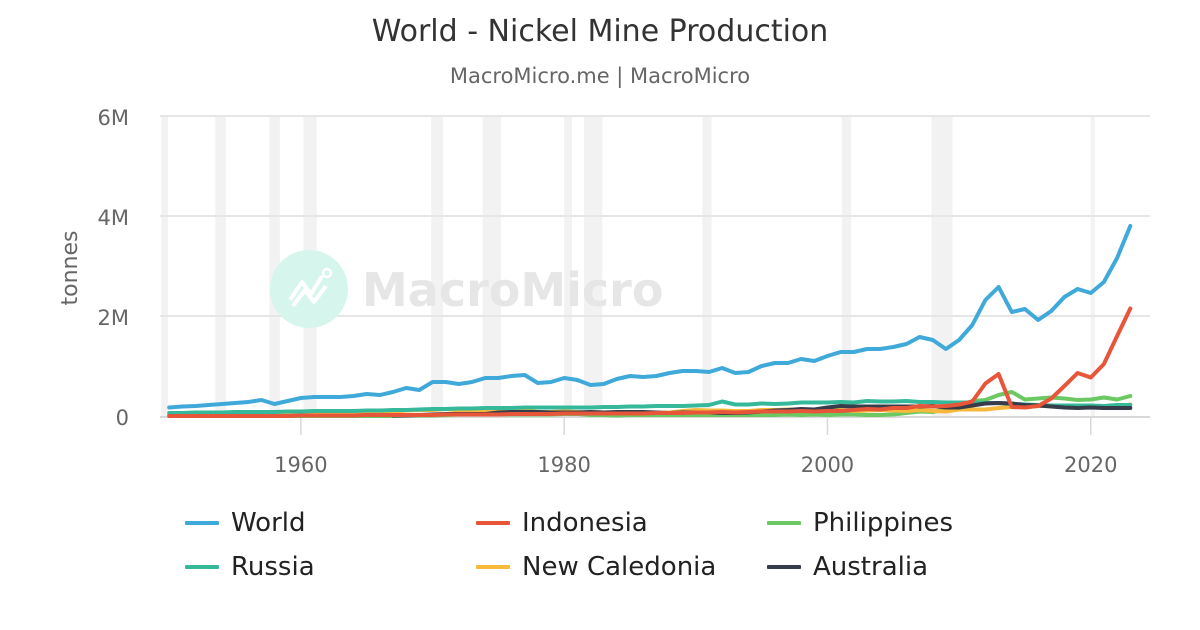 The height and width of the screenshot is (630, 1200). I want to click on chart-title: World - Nickel Mine Production, so click(600, 31).